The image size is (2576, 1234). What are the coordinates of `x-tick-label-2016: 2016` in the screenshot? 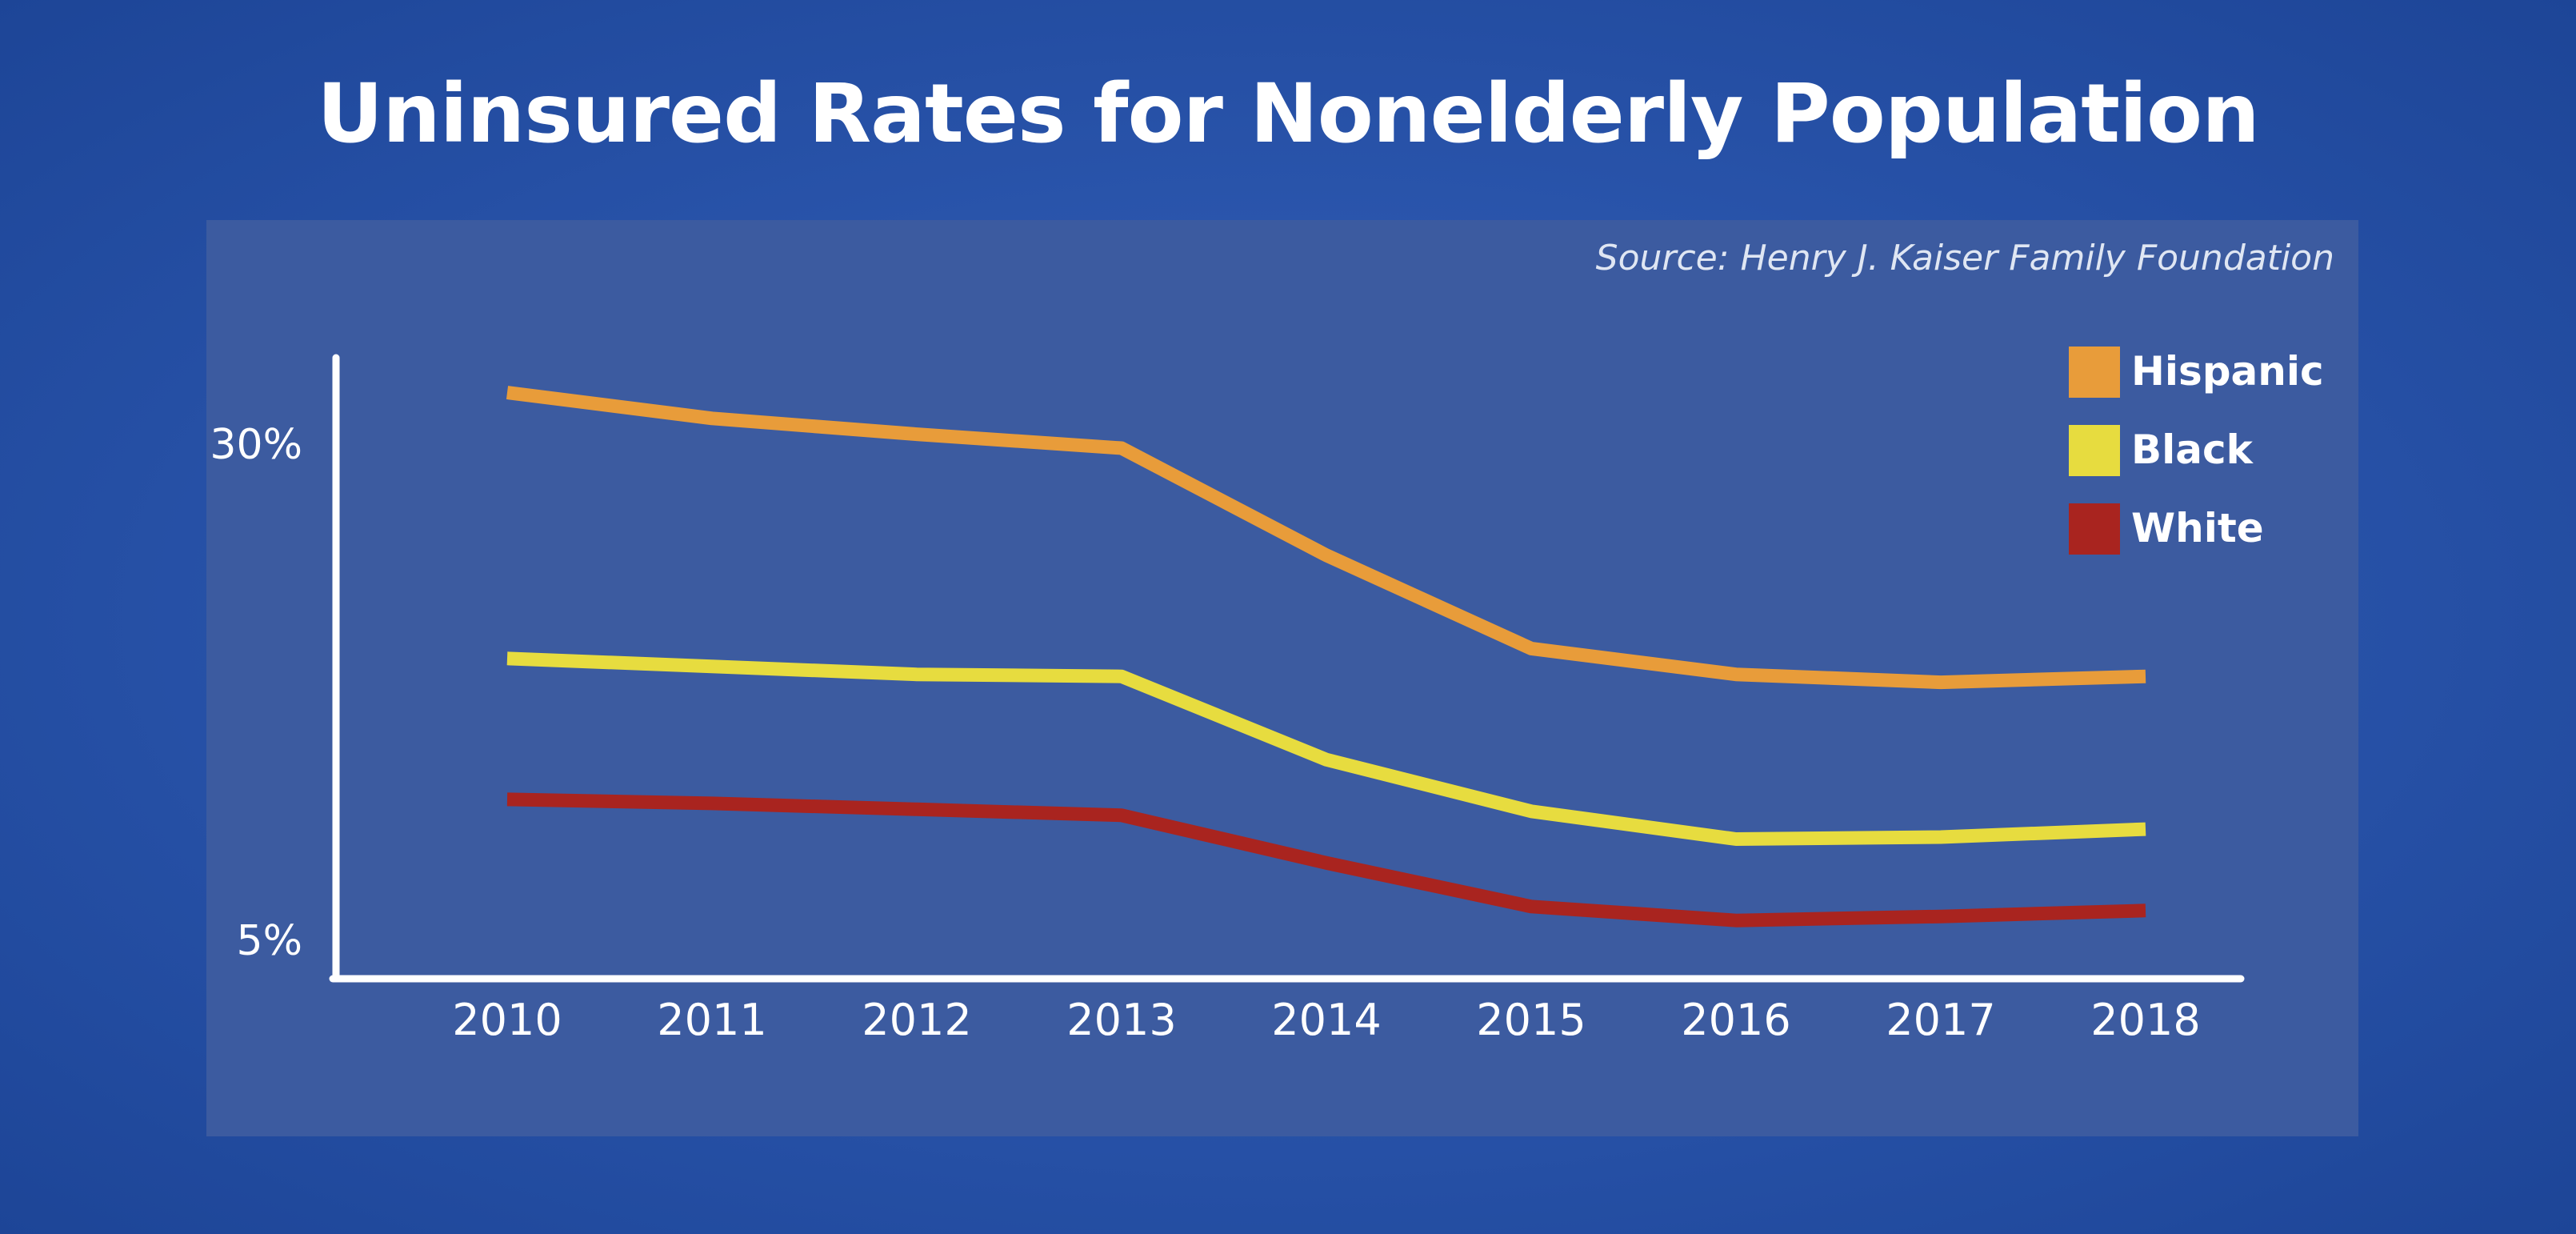 It's located at (1735, 1020).